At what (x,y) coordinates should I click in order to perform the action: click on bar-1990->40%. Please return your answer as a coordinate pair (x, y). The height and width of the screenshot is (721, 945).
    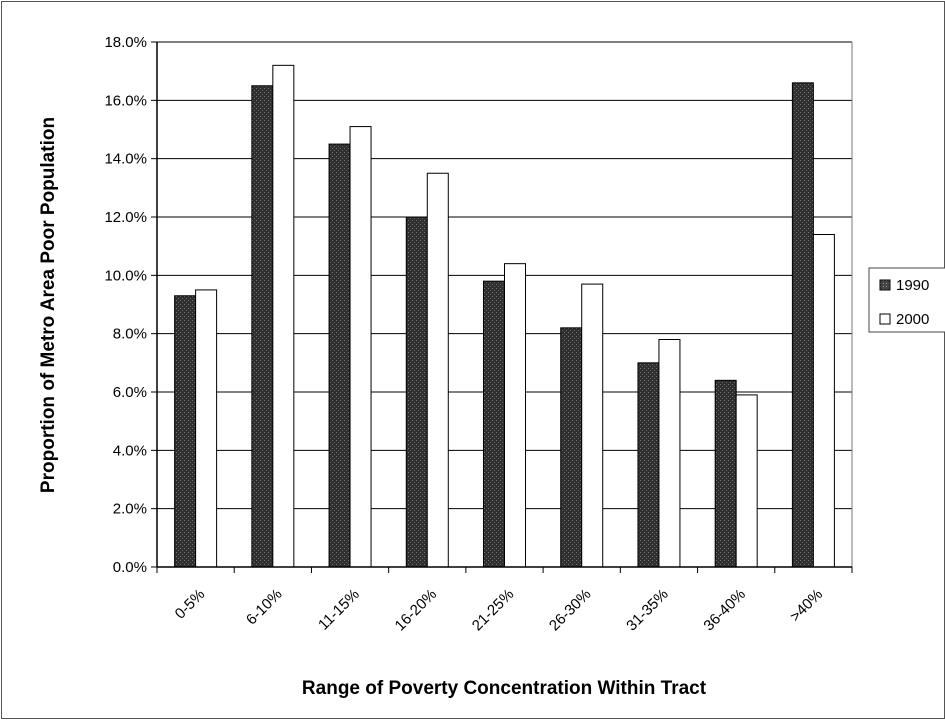
    Looking at the image, I should click on (802, 325).